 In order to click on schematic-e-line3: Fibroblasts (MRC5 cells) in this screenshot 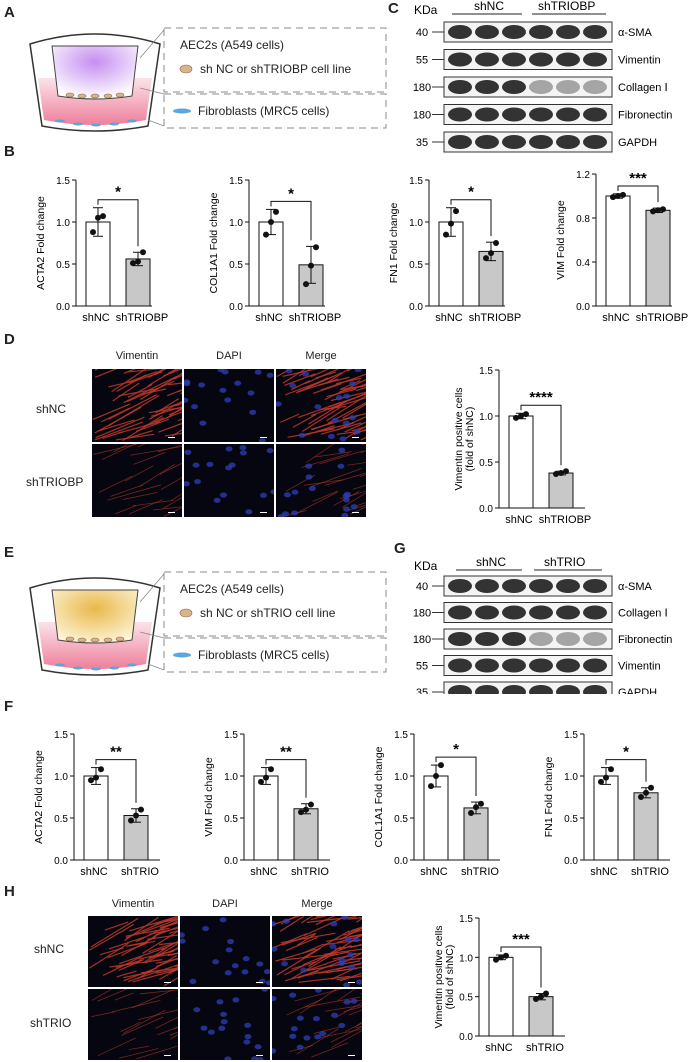, I will do `click(263, 655)`.